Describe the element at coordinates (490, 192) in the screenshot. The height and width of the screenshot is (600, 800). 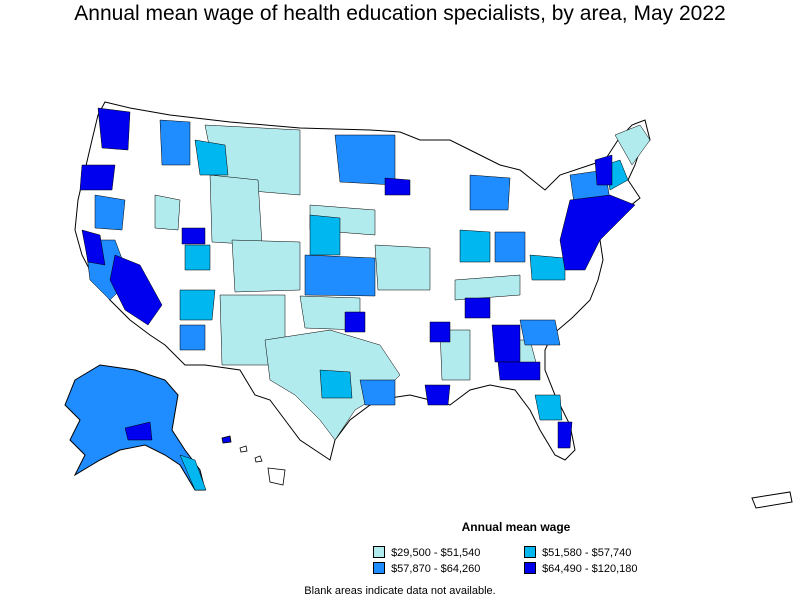
I see `michigan-region` at that location.